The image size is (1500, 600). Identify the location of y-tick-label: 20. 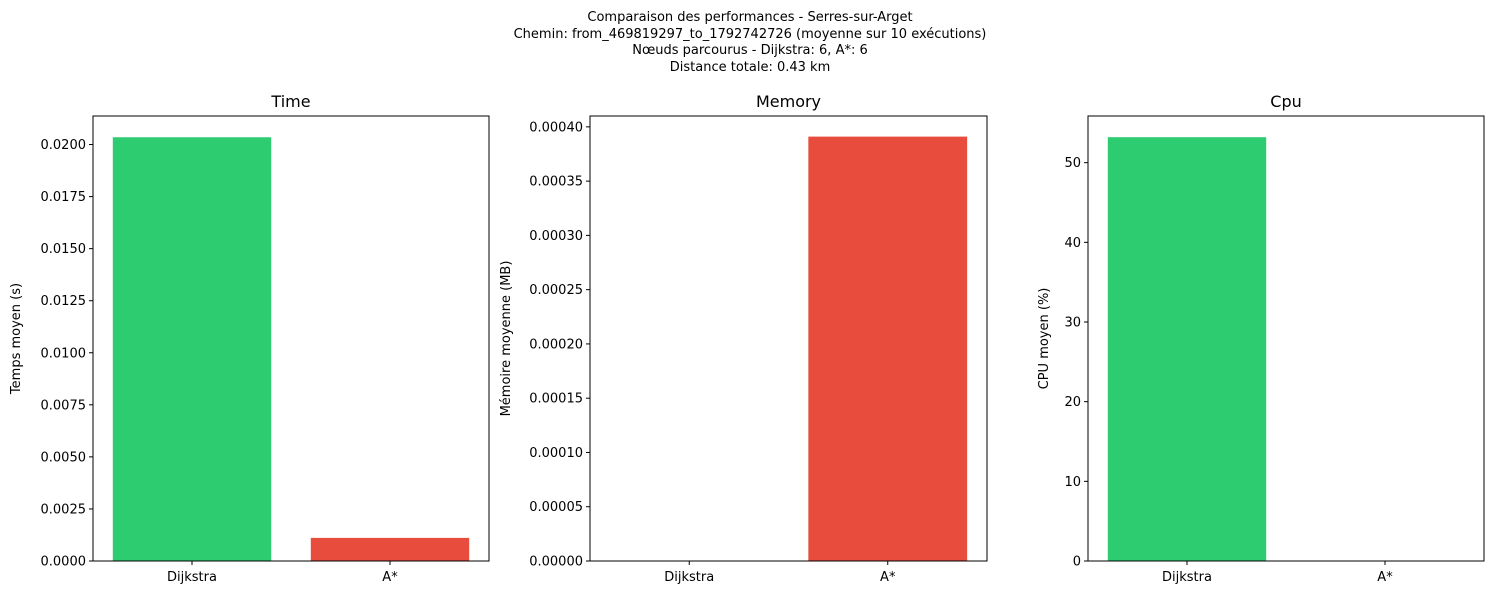
(1072, 402).